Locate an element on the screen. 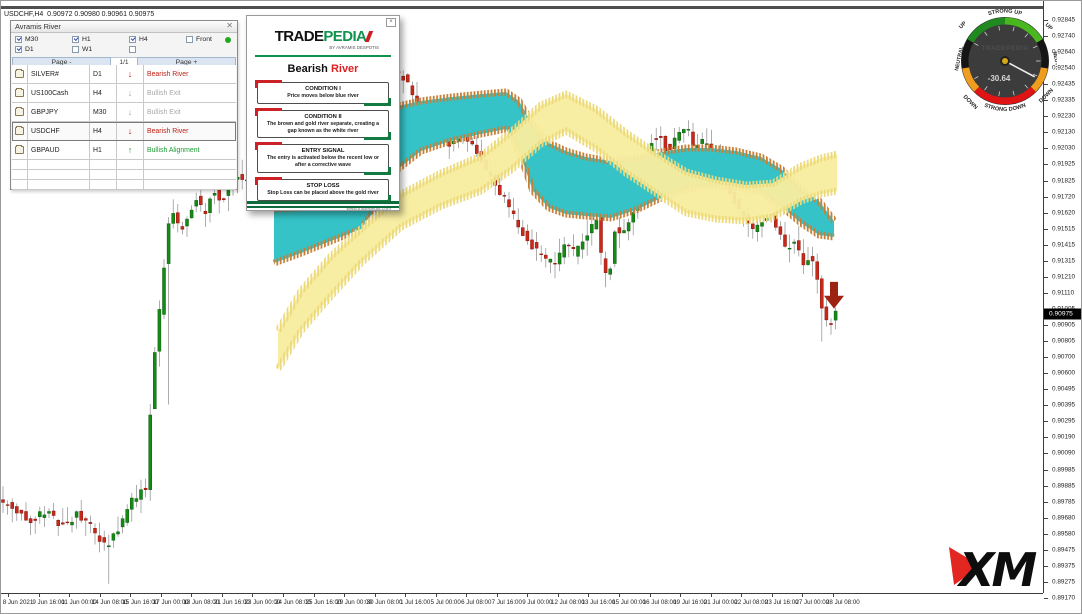 This screenshot has height=614, width=1082. time-label: 23 Jun 00:00 is located at coordinates (262, 602).